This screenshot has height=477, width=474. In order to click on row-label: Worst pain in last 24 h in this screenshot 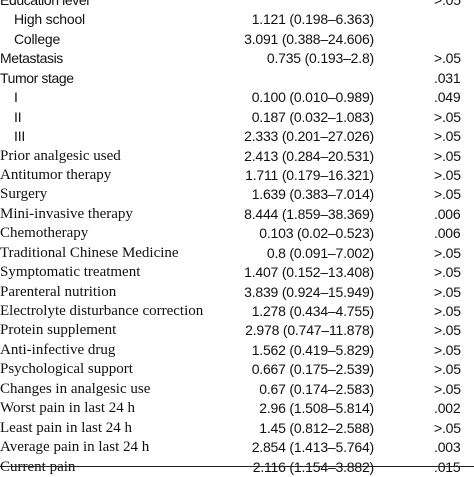, I will do `click(68, 408)`.